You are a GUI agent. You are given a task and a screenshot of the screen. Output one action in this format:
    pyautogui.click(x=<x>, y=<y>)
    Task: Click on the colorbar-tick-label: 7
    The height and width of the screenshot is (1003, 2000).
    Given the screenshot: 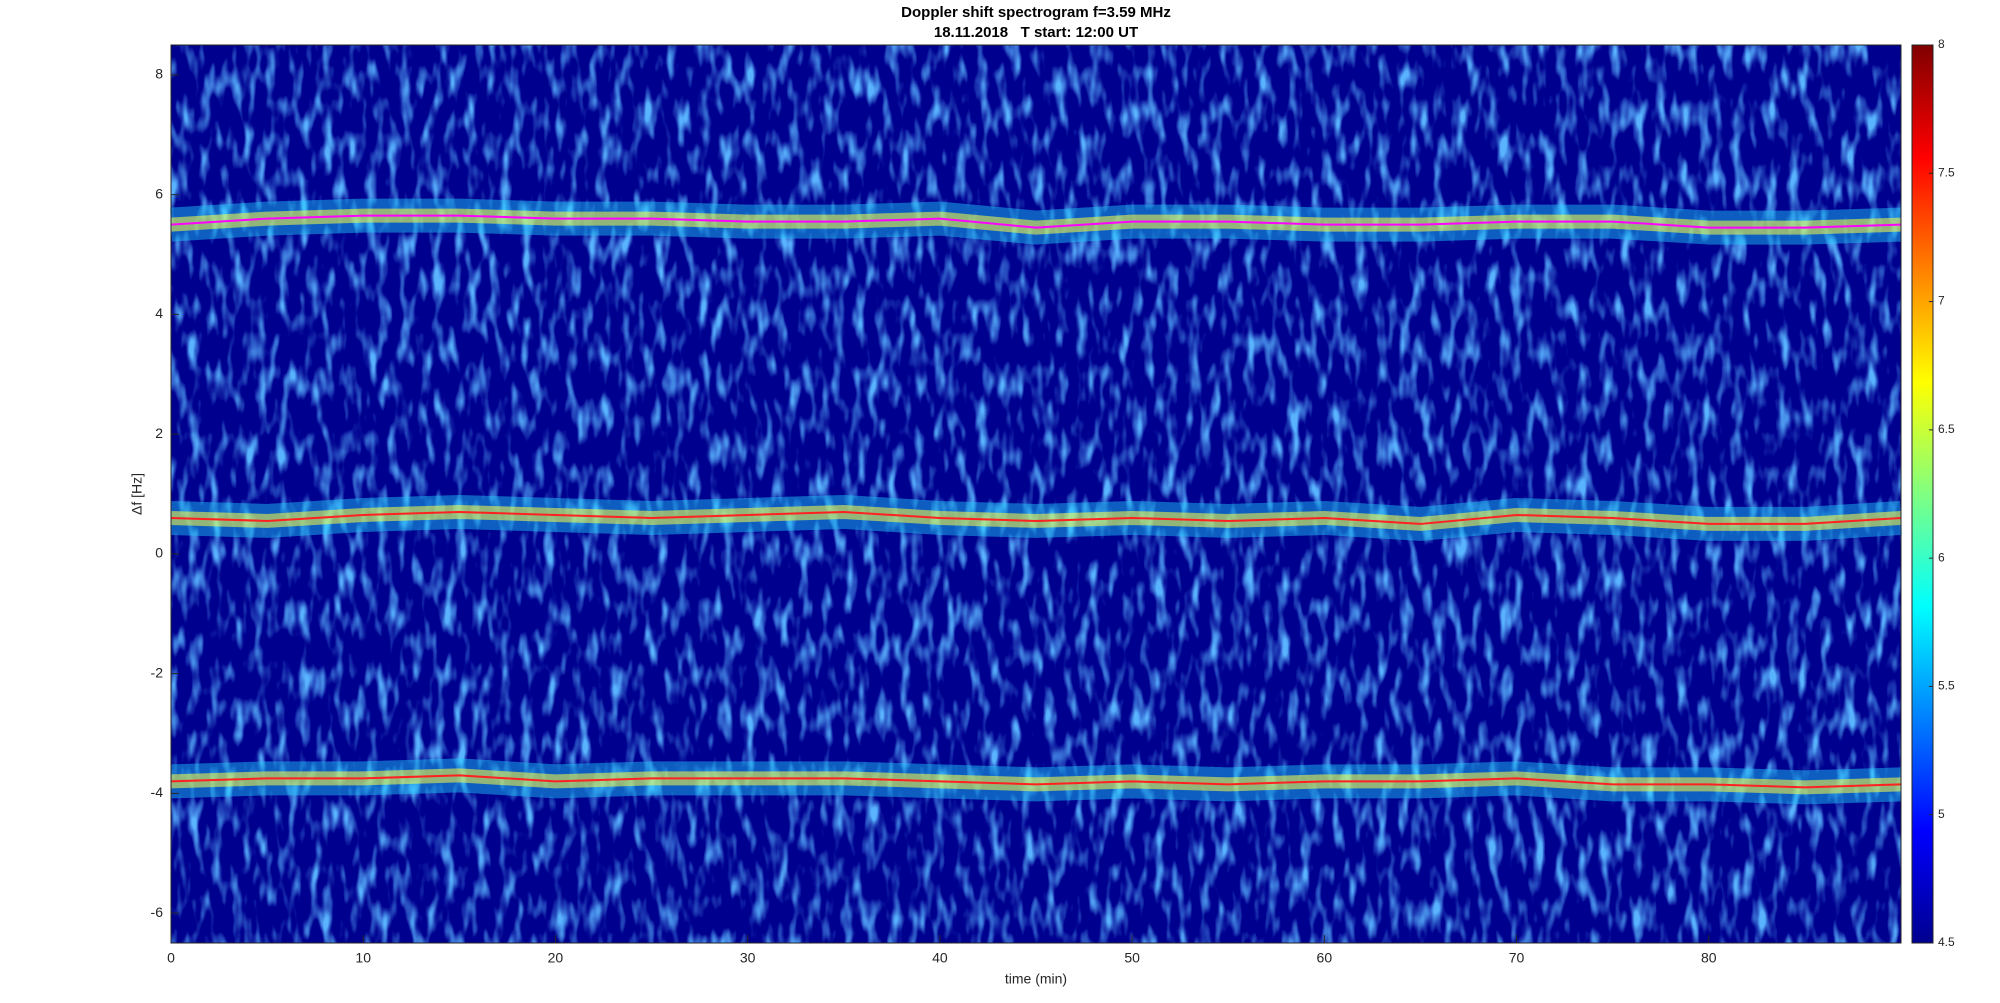 What is the action you would take?
    pyautogui.click(x=1941, y=301)
    